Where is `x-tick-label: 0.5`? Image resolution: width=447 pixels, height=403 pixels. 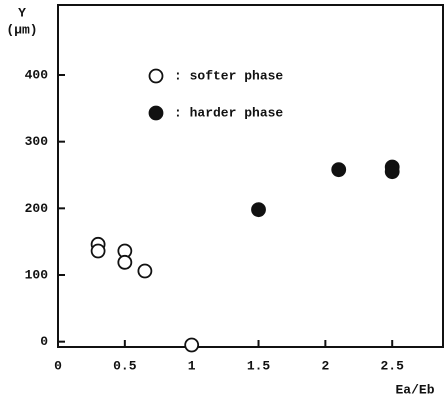 x-tick-label: 0.5 is located at coordinates (125, 365).